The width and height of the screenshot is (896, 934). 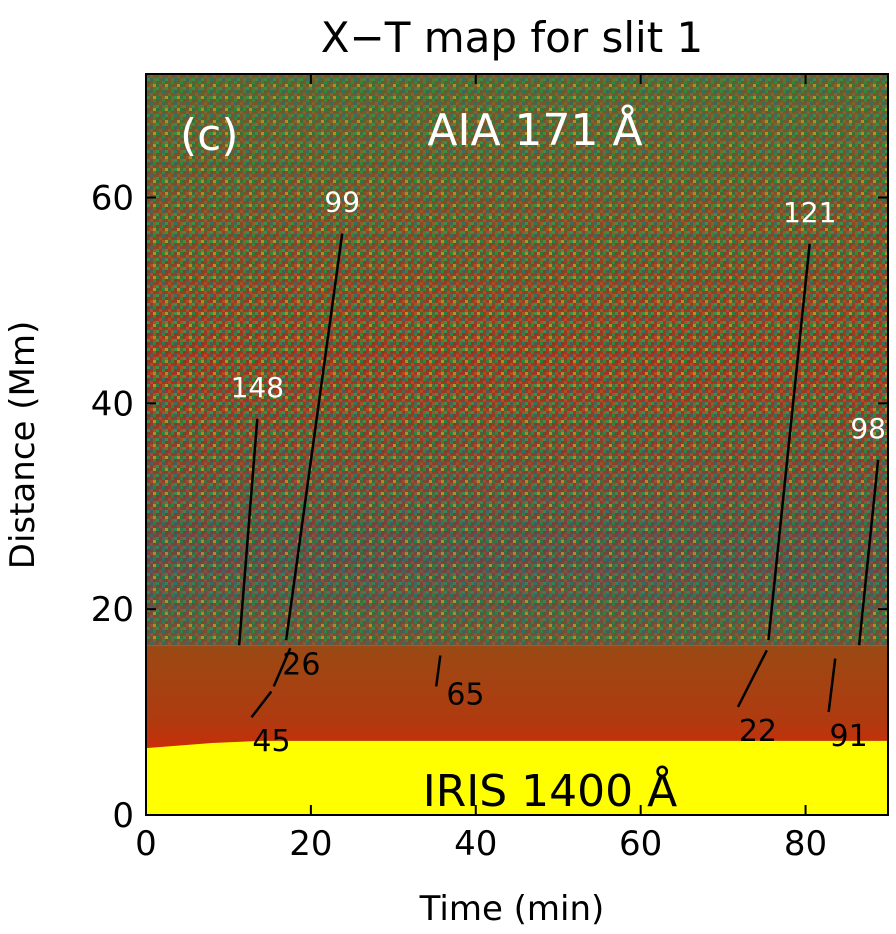 I want to click on speed-track-label: 121, so click(x=809, y=212).